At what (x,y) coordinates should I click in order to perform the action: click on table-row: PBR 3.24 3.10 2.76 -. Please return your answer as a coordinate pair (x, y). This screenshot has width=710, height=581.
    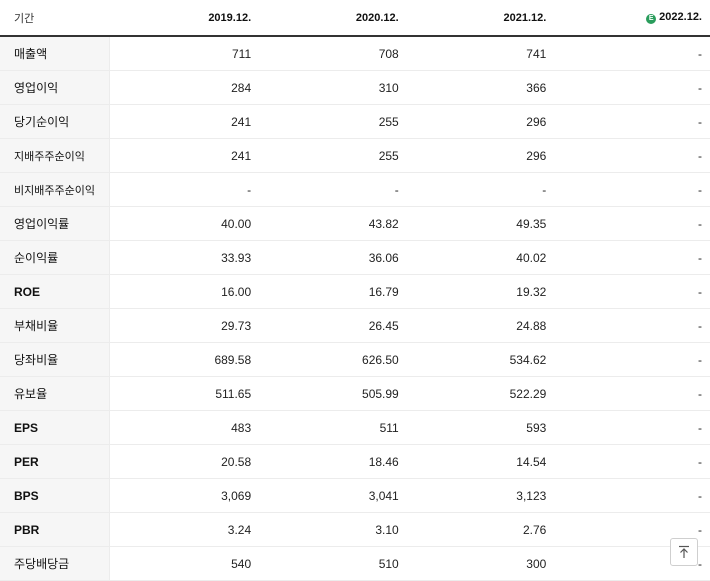
    Looking at the image, I should click on (355, 529).